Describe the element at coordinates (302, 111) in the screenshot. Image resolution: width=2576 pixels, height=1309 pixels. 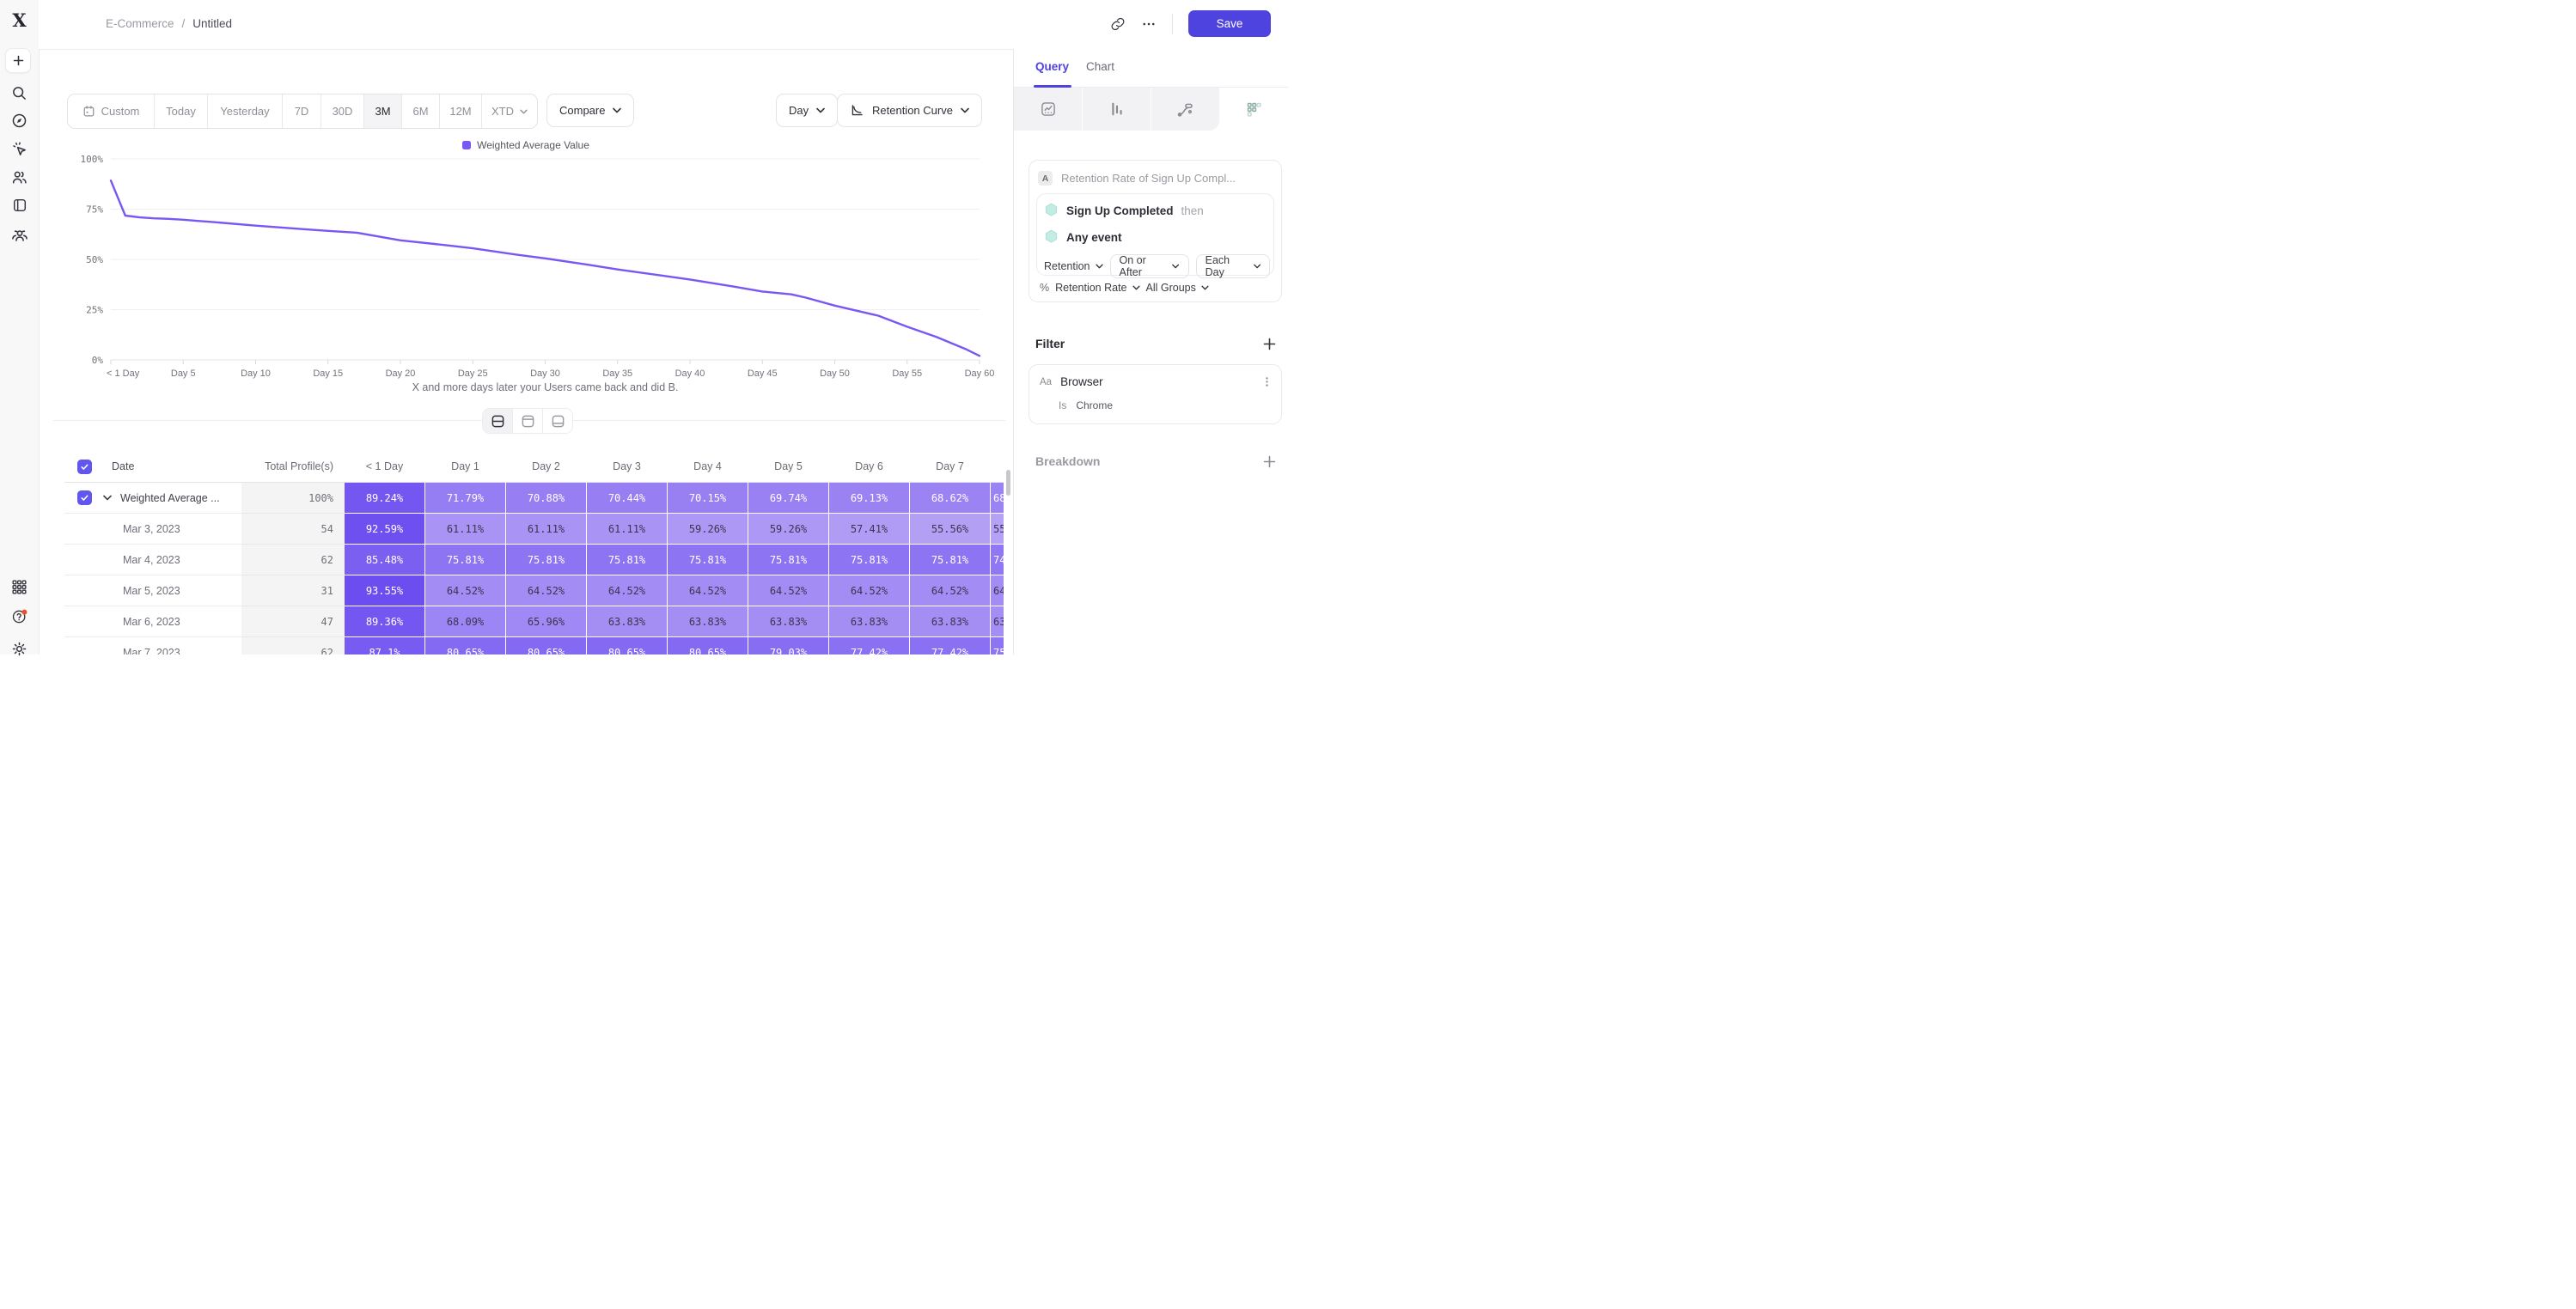
I see `range-7d: 7D` at that location.